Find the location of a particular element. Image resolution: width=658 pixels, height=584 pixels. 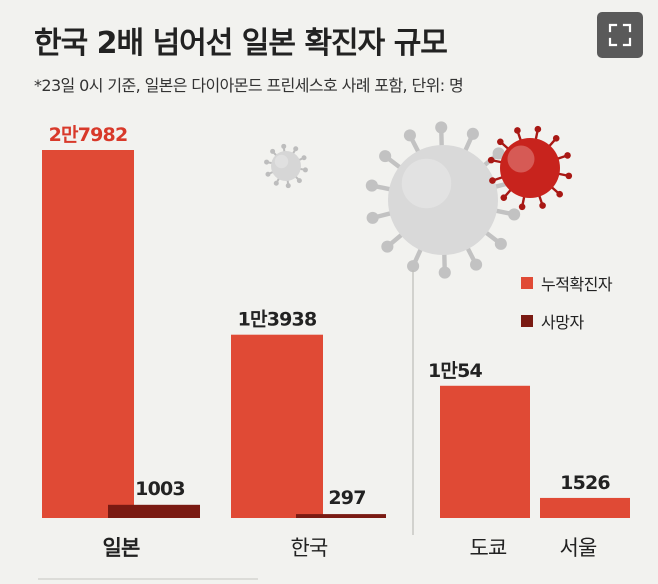

bar-deaths-japan is located at coordinates (154, 511).